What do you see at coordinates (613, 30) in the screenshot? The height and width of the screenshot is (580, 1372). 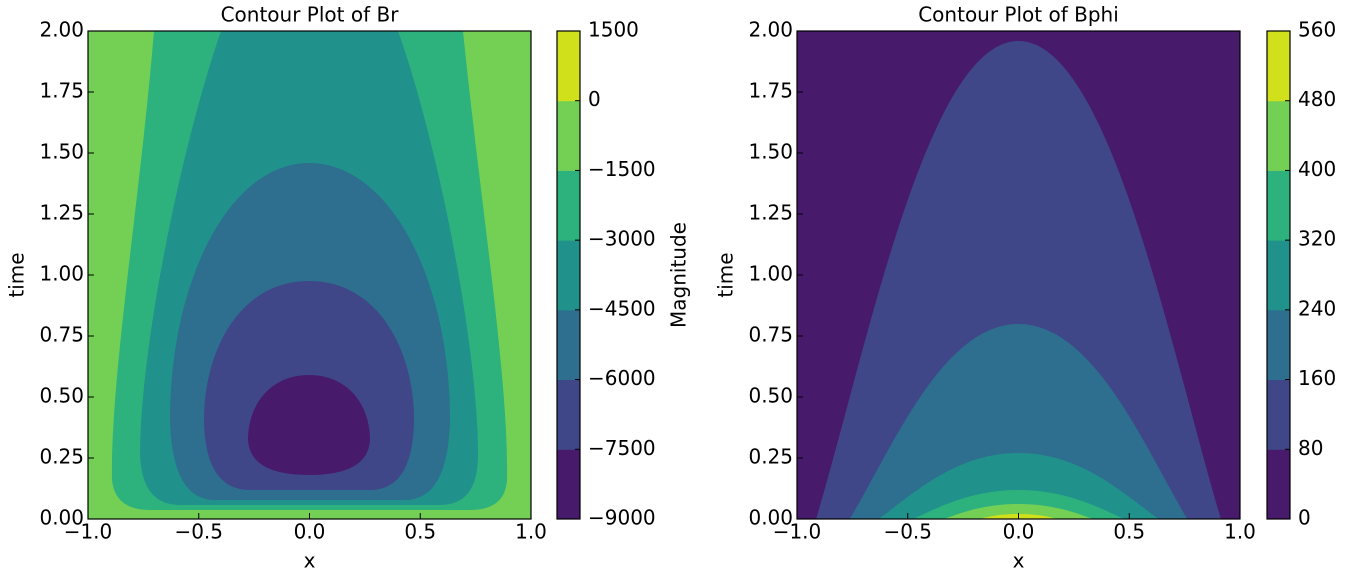 I see `colorbar-tick-label: 1500` at bounding box center [613, 30].